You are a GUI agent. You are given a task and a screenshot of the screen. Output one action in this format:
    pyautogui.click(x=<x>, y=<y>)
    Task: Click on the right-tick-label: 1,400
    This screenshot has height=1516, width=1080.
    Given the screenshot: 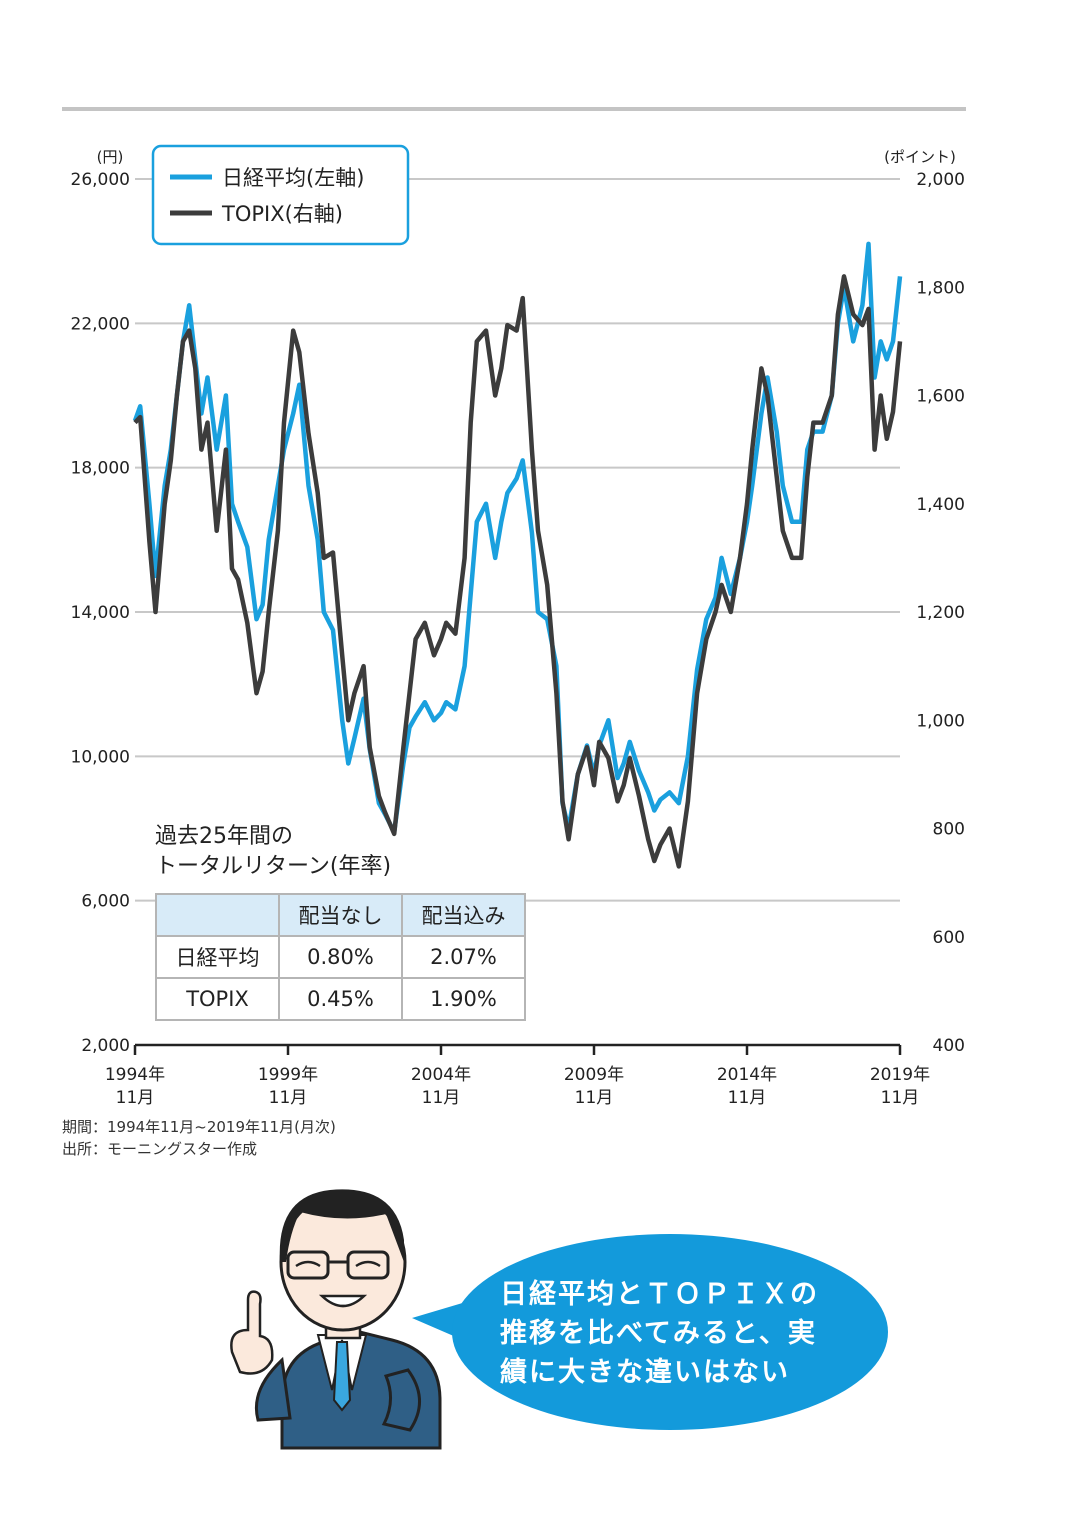 What is the action you would take?
    pyautogui.click(x=940, y=505)
    